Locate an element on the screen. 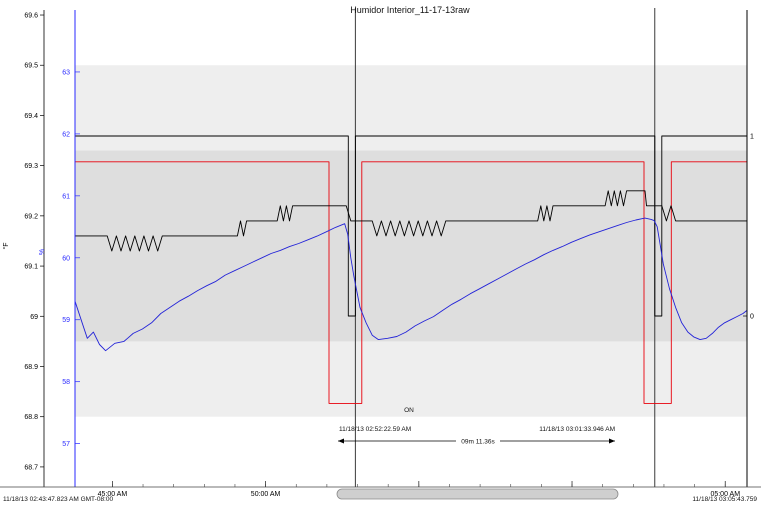 Image resolution: width=761 pixels, height=509 pixels. y-outer-tick-label: 69.3 is located at coordinates (31, 166).